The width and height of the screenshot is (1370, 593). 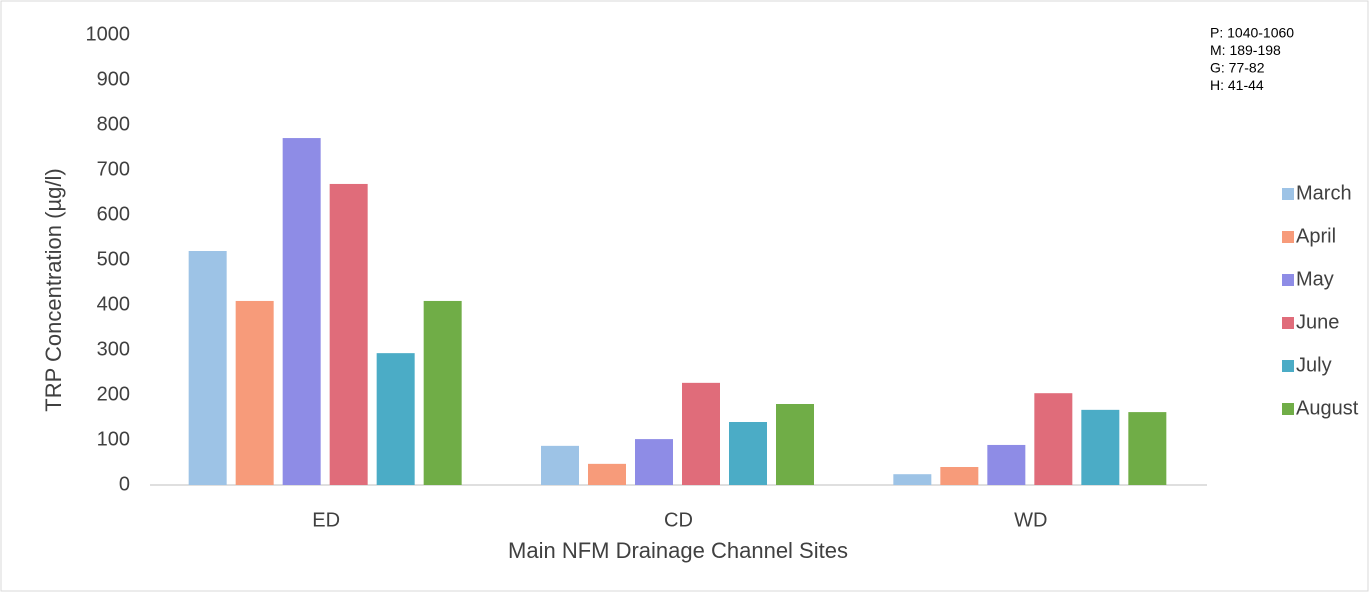 I want to click on y-tick-label: 100, so click(x=113, y=439).